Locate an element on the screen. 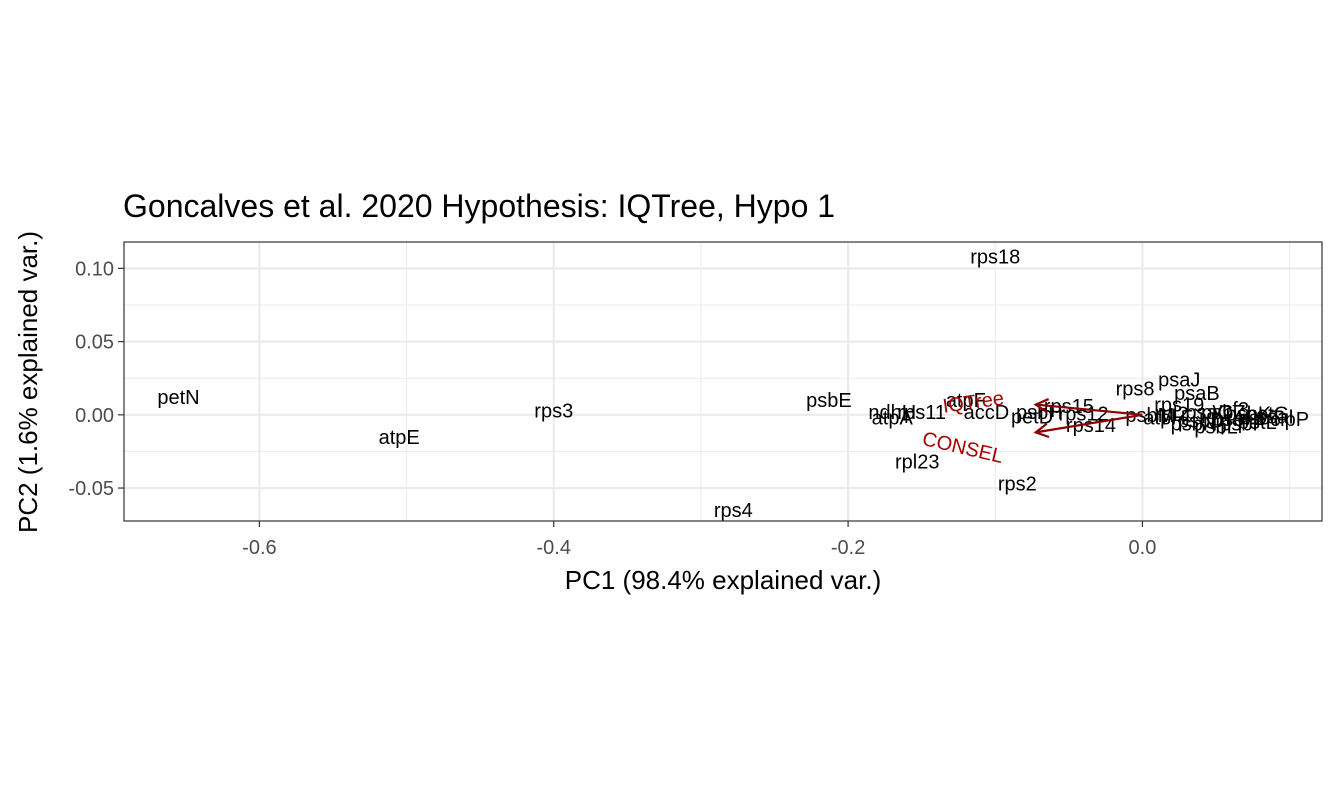  y-tick-label: 0.10 is located at coordinates (94, 269).